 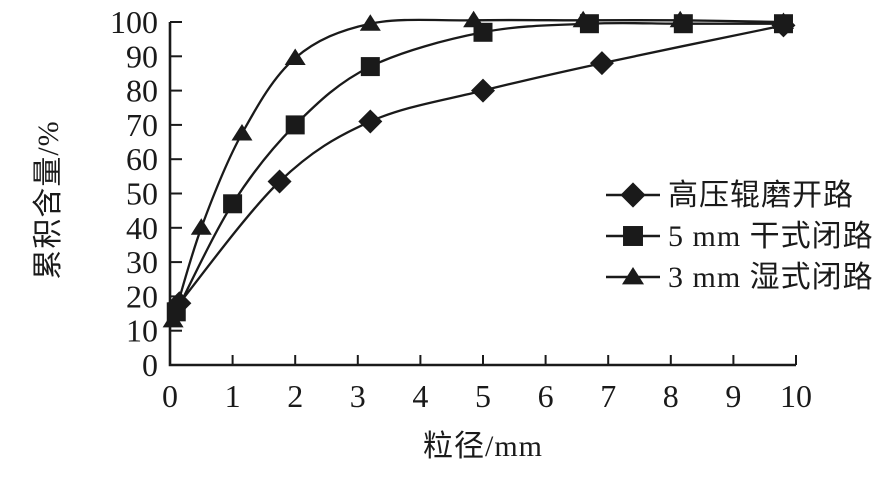 I want to click on legend-item: 5 mm 干式闭路, so click(x=740, y=236).